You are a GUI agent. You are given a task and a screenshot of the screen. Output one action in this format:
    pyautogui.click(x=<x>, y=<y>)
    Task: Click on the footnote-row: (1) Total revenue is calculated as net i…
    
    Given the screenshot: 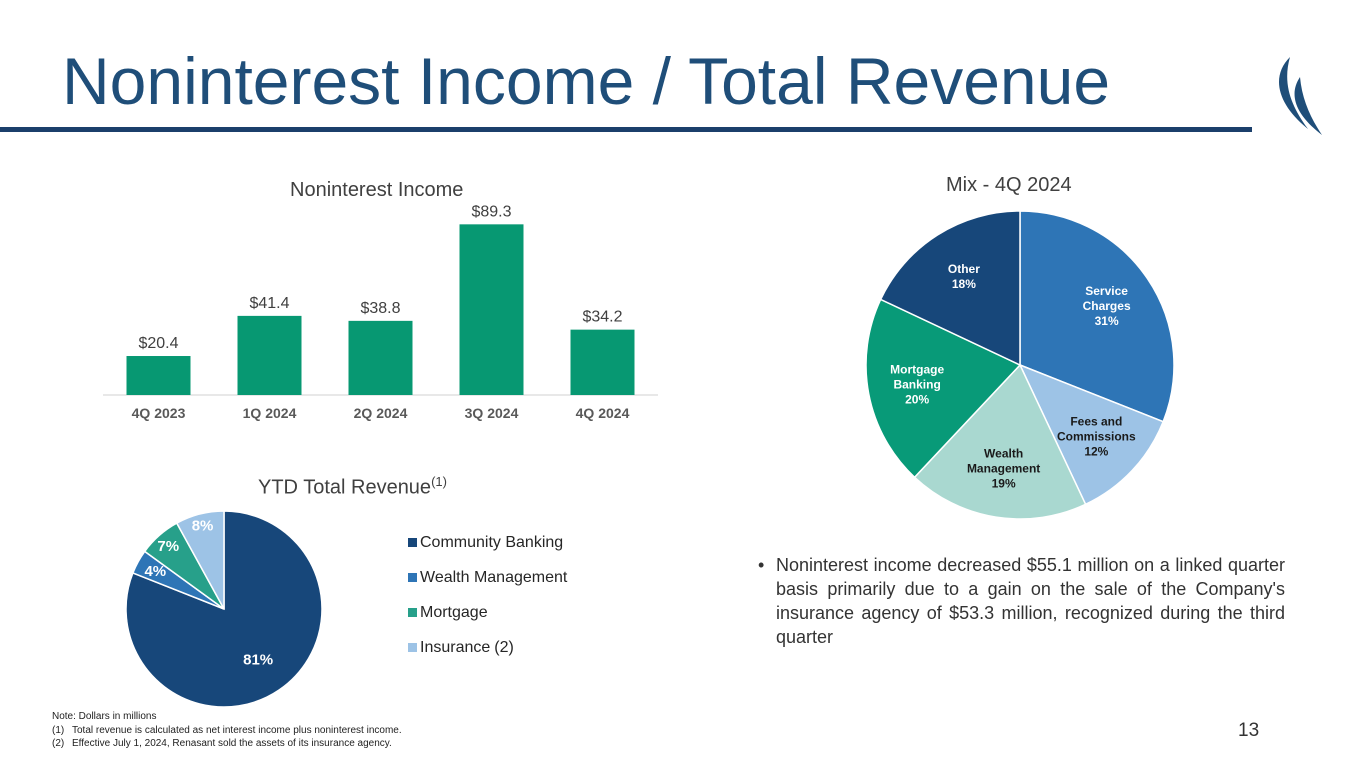 What is the action you would take?
    pyautogui.click(x=227, y=731)
    